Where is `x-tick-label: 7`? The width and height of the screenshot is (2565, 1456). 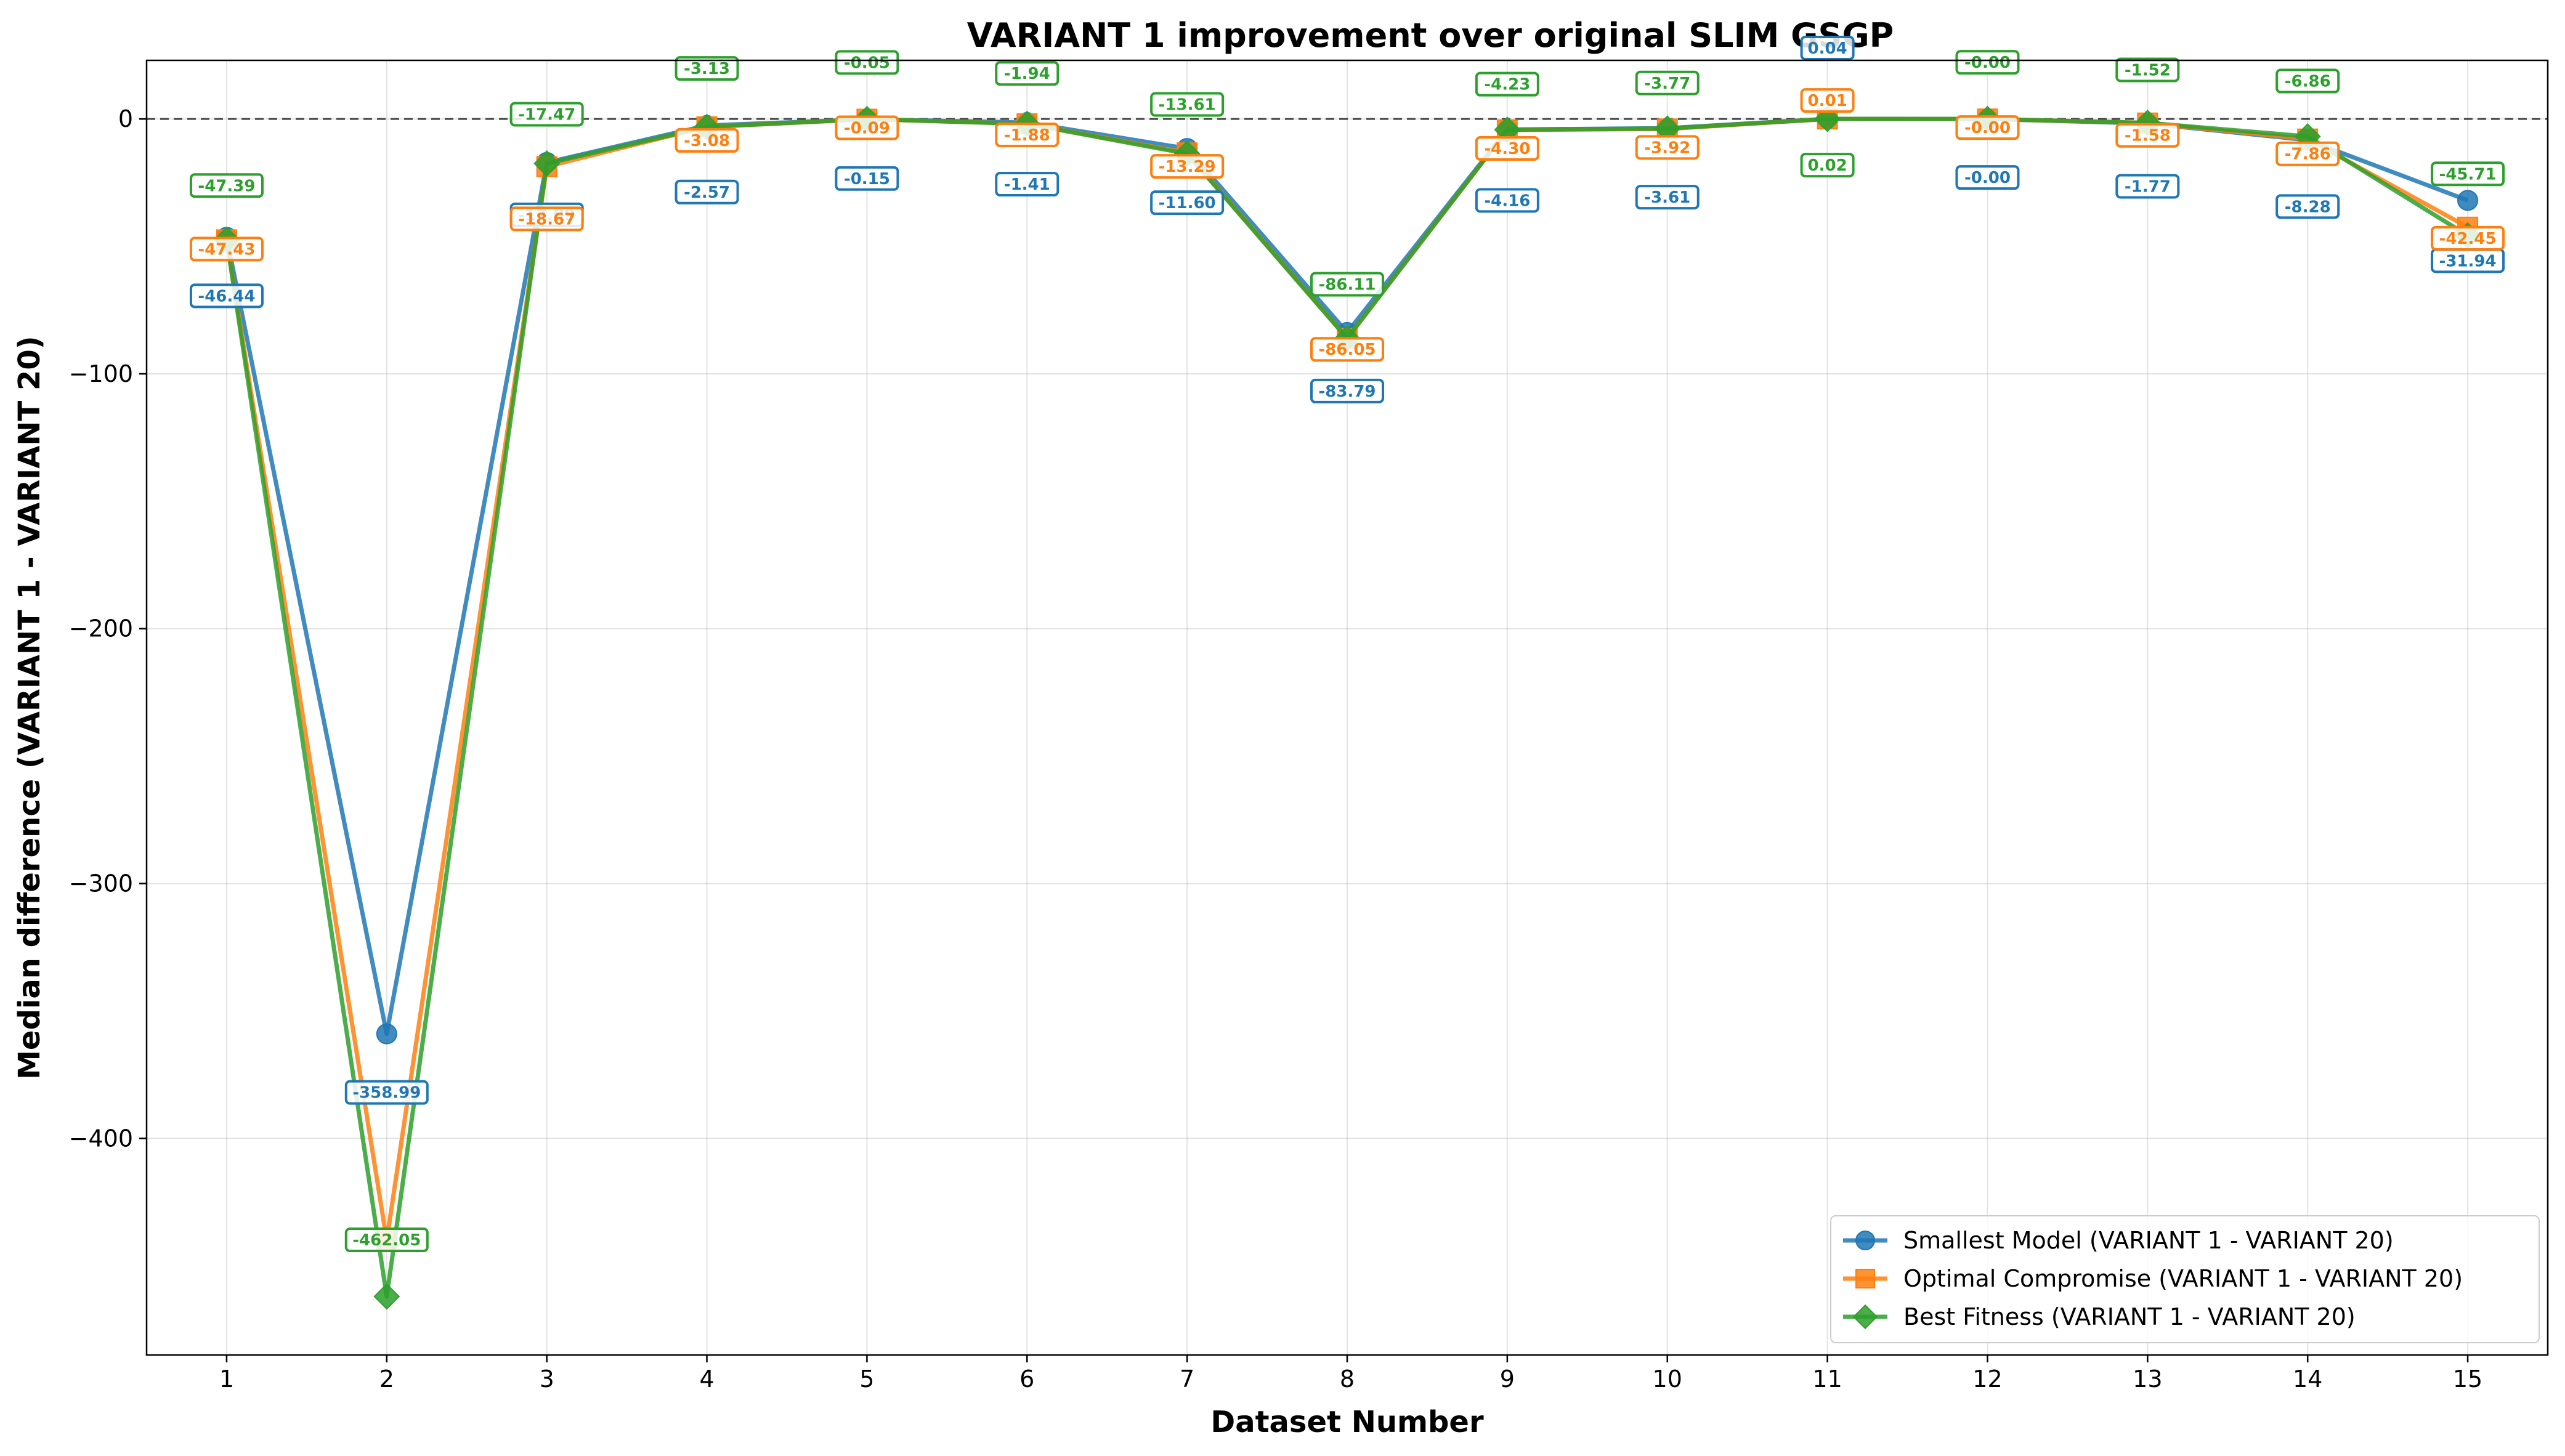 x-tick-label: 7 is located at coordinates (1187, 1379).